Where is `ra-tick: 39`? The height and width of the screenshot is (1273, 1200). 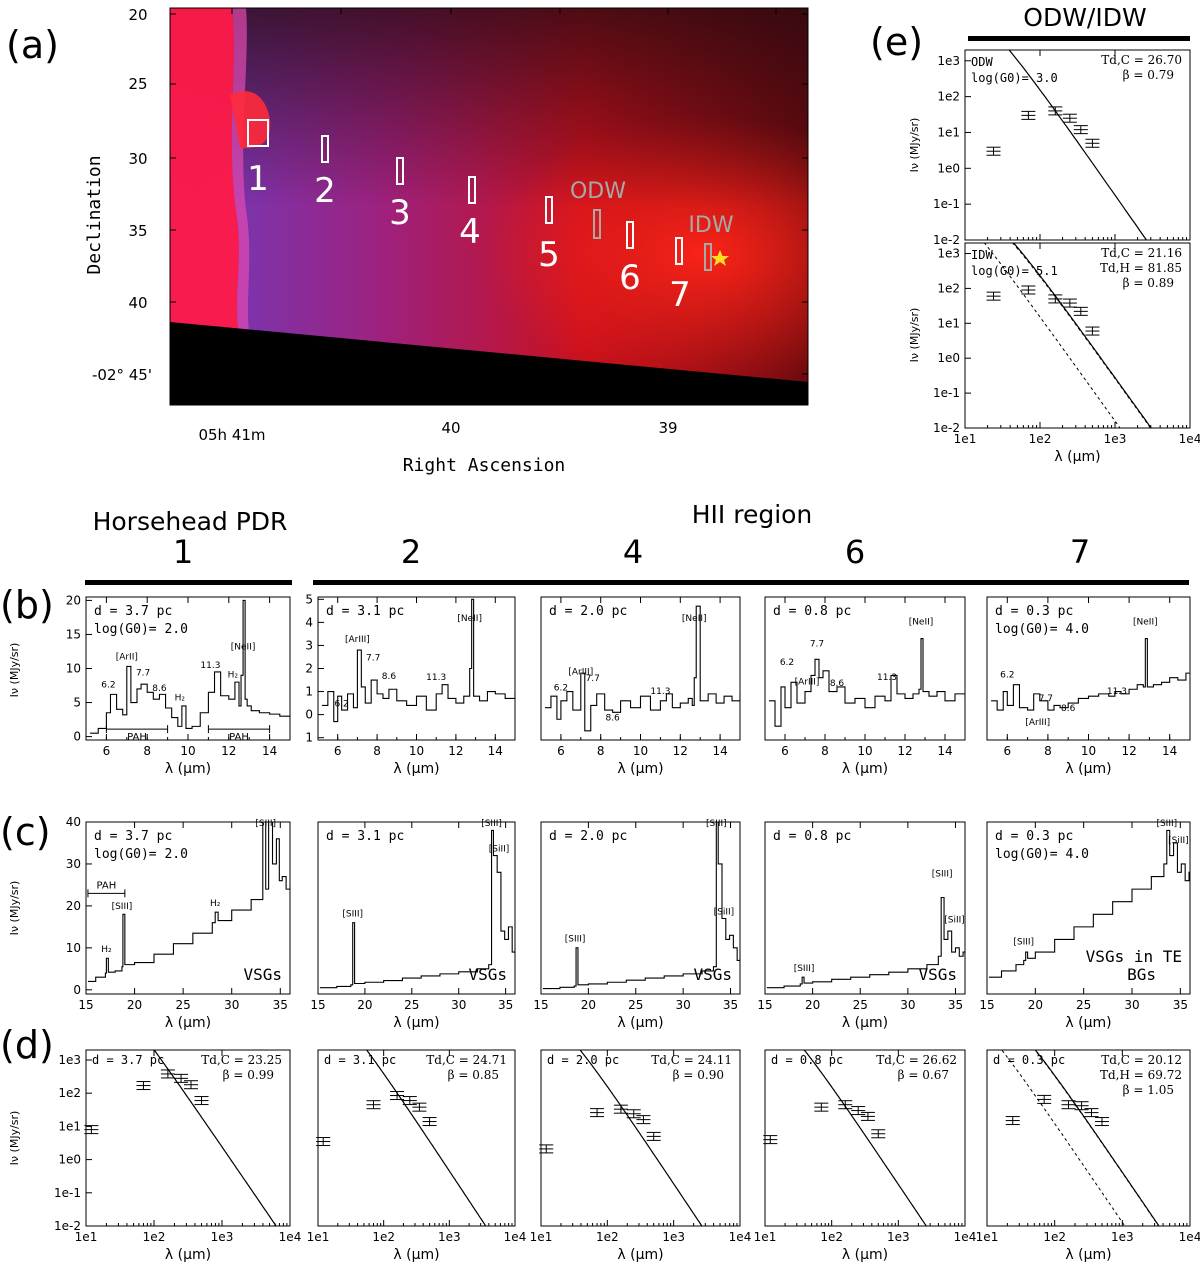 ra-tick: 39 is located at coordinates (667, 428).